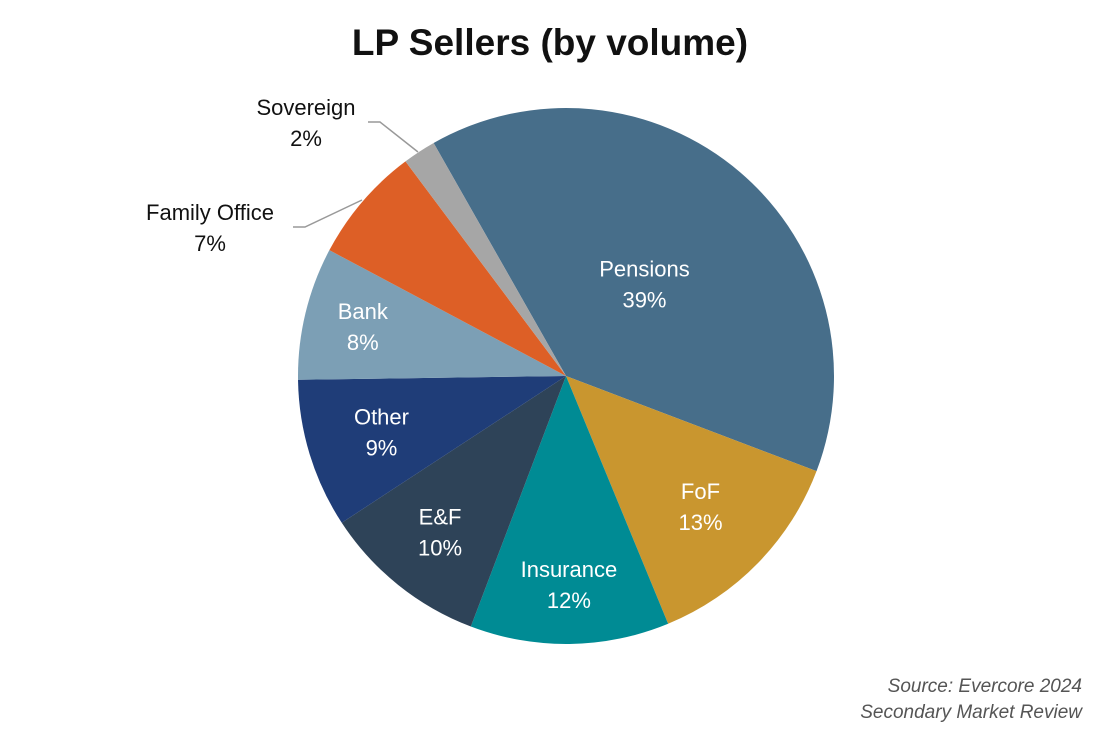 This screenshot has width=1100, height=733. What do you see at coordinates (432, 449) in the screenshot?
I see `pie-slice-other` at bounding box center [432, 449].